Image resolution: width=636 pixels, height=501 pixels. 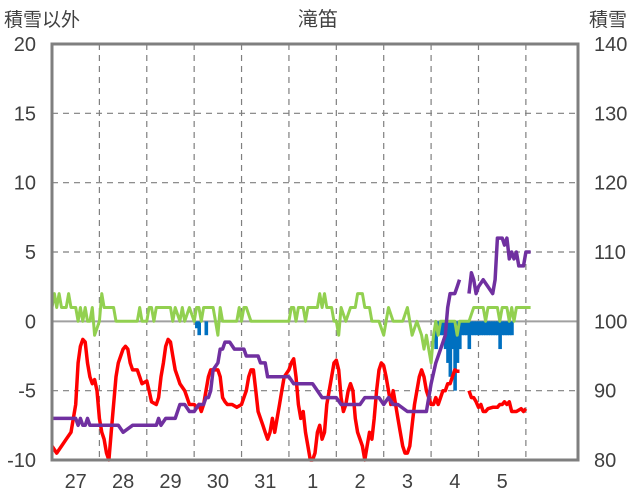 I want to click on right-tick-labels: 140 130 120 110 100 90 80, so click(x=610, y=253).